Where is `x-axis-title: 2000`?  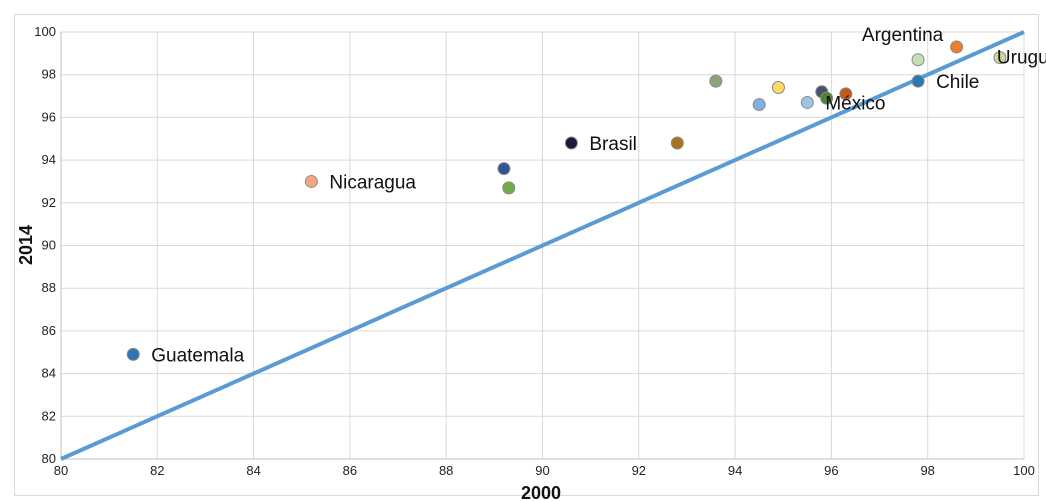
x-axis-title: 2000 is located at coordinates (541, 492).